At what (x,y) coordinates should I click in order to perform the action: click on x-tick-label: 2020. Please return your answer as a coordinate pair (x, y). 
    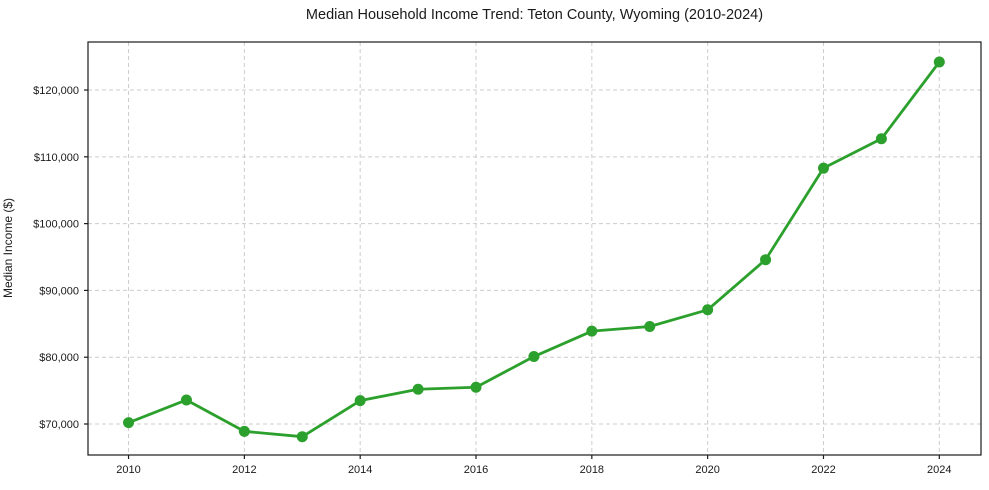
    Looking at the image, I should click on (707, 470).